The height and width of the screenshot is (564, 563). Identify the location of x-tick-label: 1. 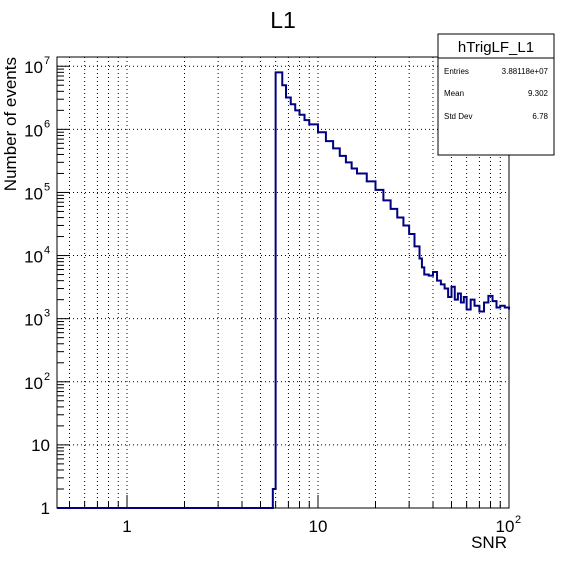
(126, 526).